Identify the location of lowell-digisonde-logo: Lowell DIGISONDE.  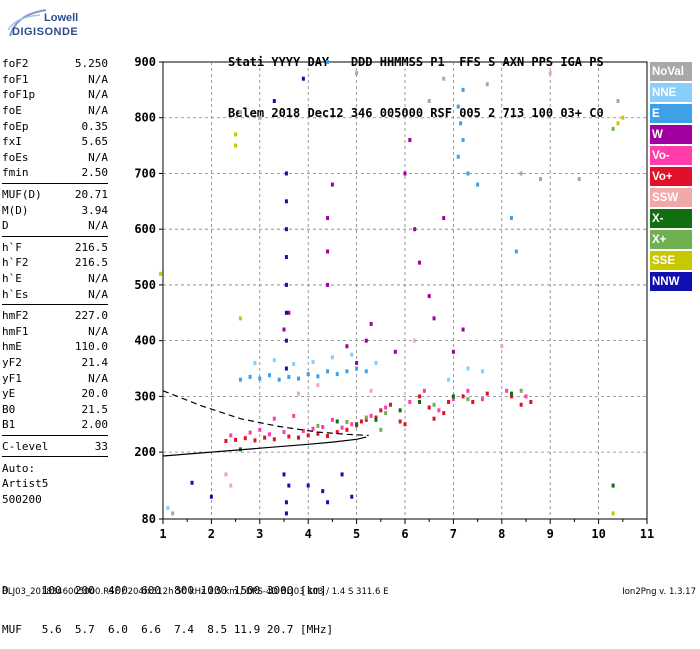
(42, 28).